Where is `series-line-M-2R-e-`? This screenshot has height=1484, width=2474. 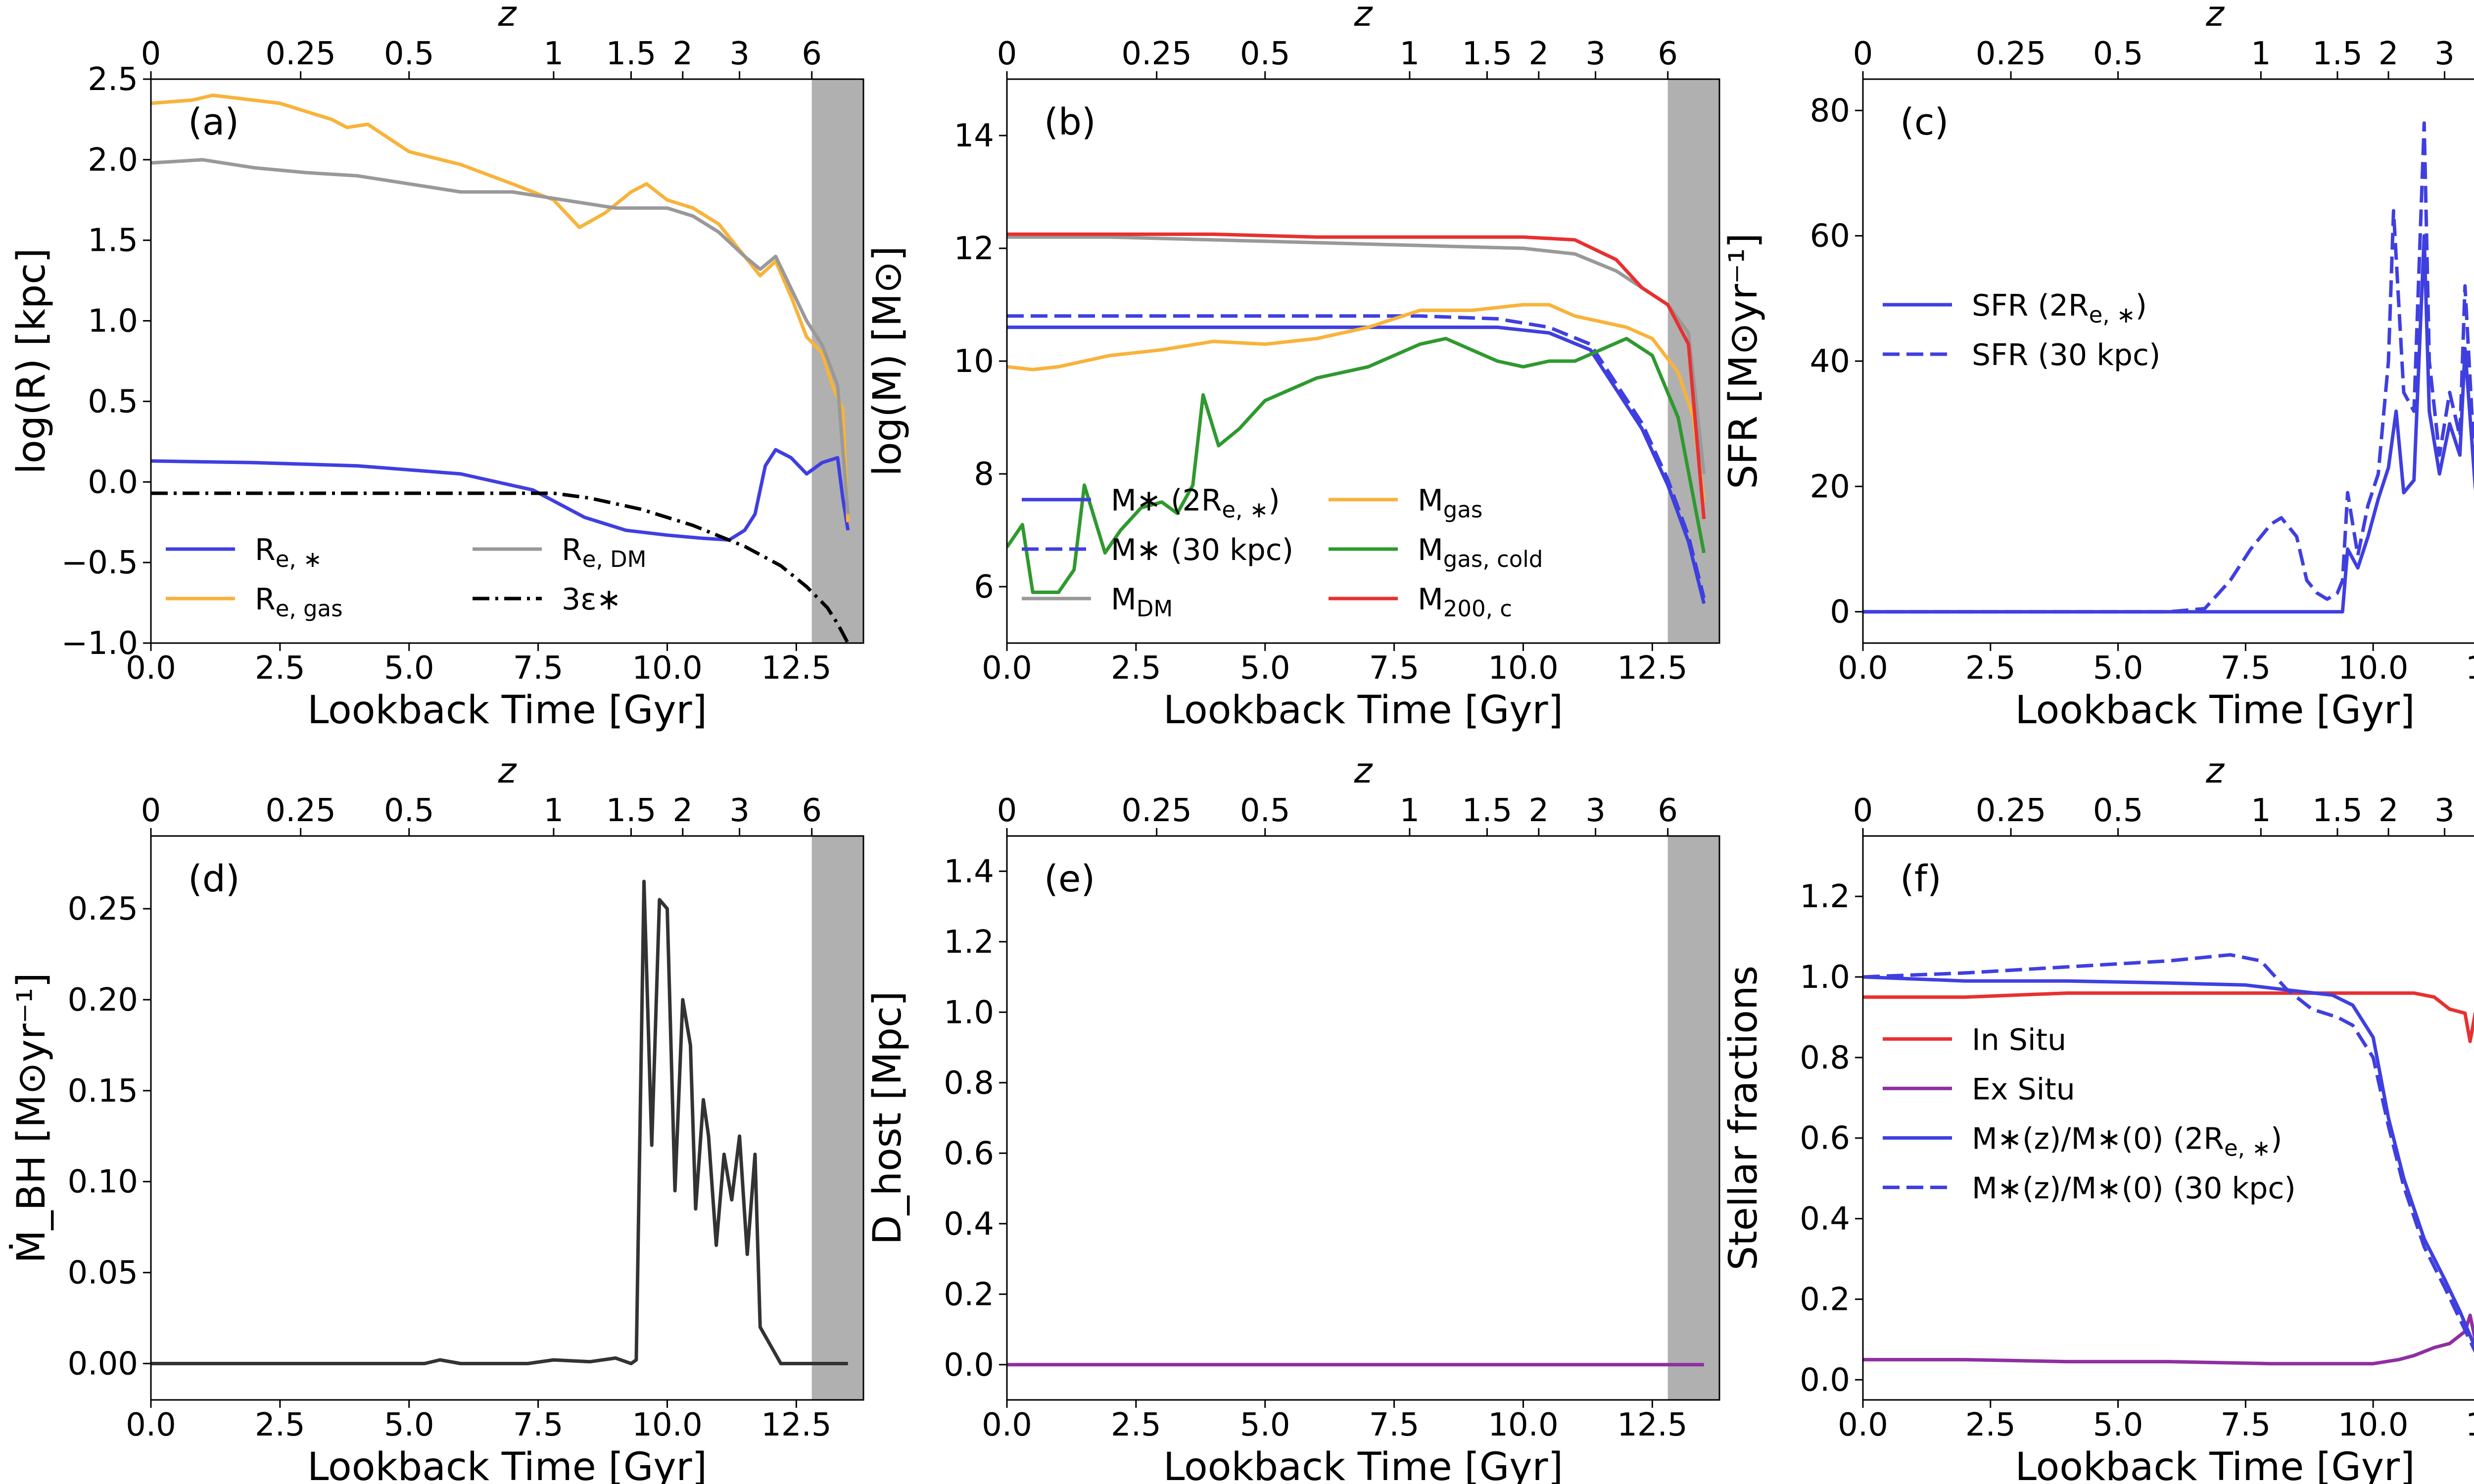
series-line-M-2R-e- is located at coordinates (1356, 464).